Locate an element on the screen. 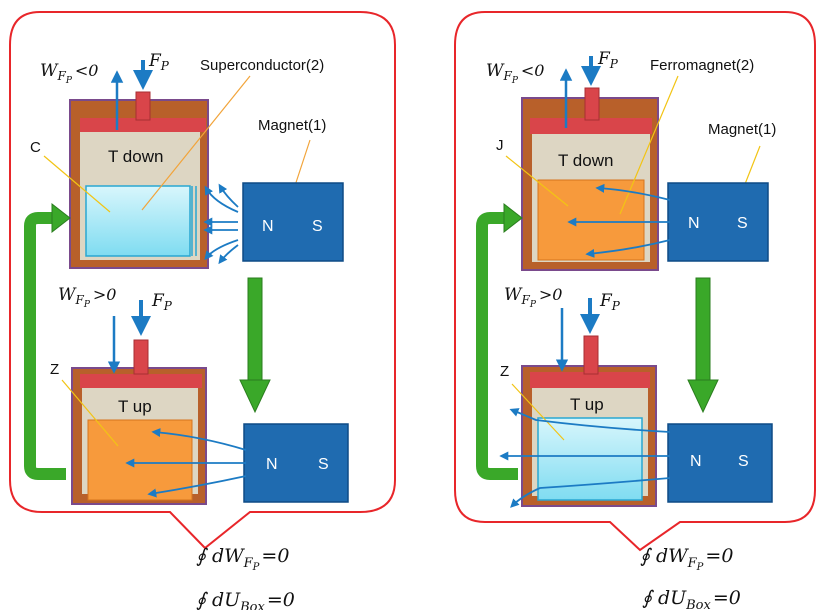  right-top-magnet-s: S is located at coordinates (742, 223).